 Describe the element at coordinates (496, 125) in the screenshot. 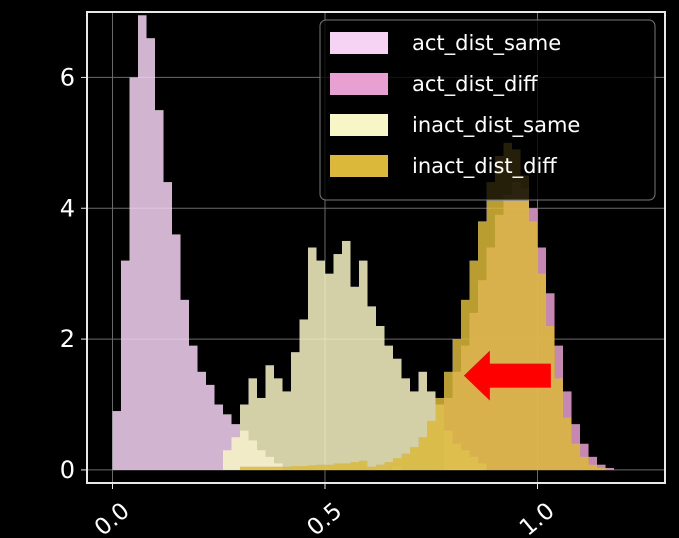

I see `legend-label: inact_dist_same` at that location.